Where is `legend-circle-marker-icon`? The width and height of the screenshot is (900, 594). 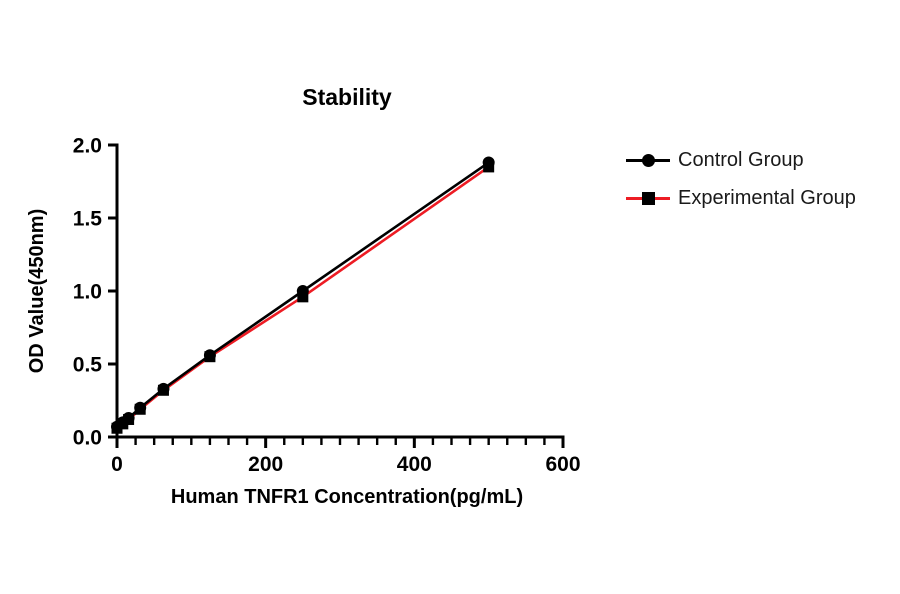
legend-circle-marker-icon is located at coordinates (648, 160).